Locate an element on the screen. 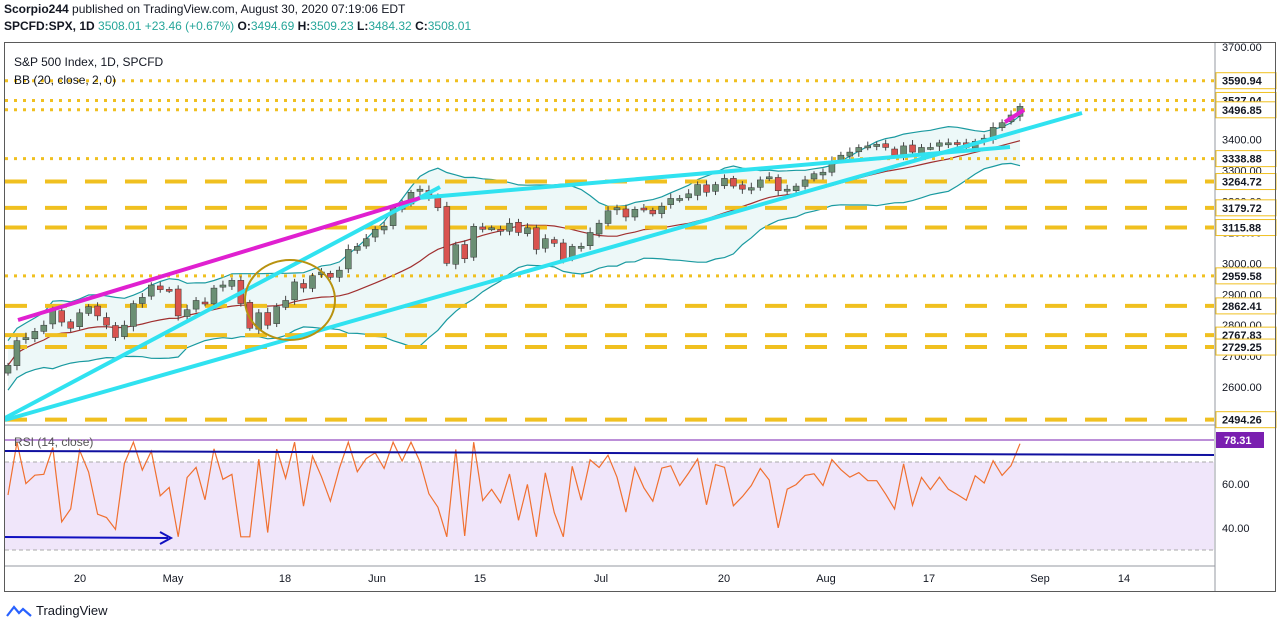  symbol-label: SPCFD:SPX, 1D is located at coordinates (49, 26).